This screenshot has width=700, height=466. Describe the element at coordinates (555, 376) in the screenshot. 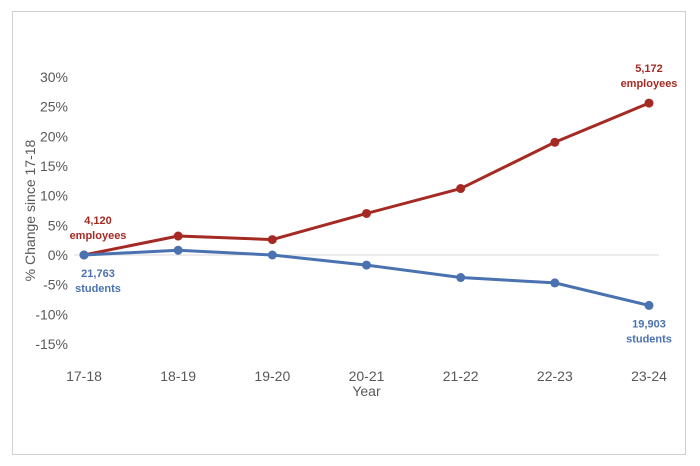

I see `x-tick-label: 22-23` at that location.